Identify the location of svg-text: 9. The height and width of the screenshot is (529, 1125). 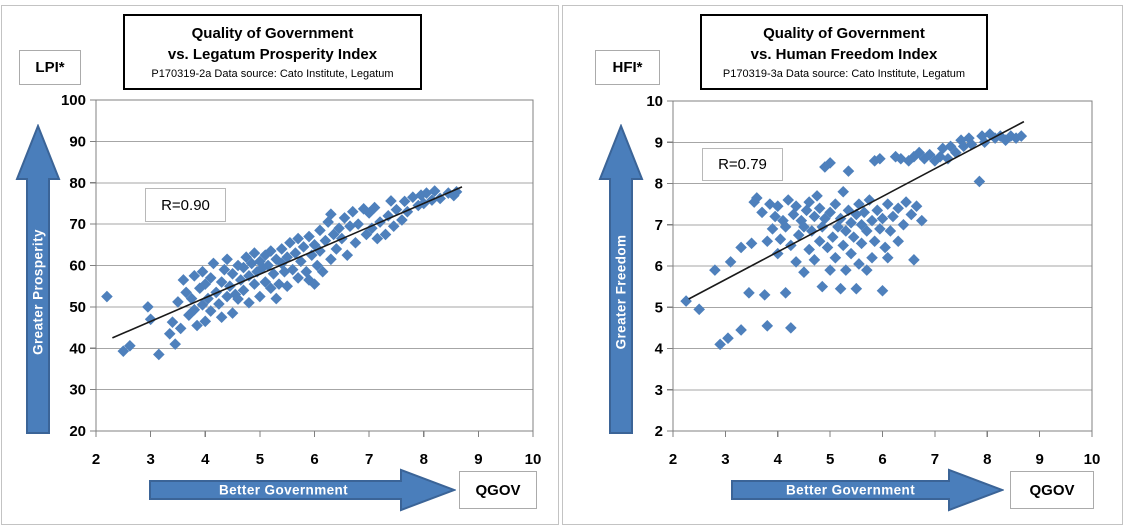
(659, 142).